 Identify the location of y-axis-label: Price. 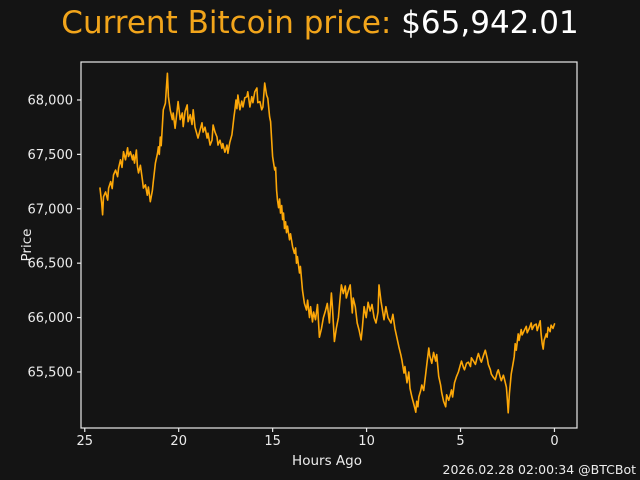
(27, 245).